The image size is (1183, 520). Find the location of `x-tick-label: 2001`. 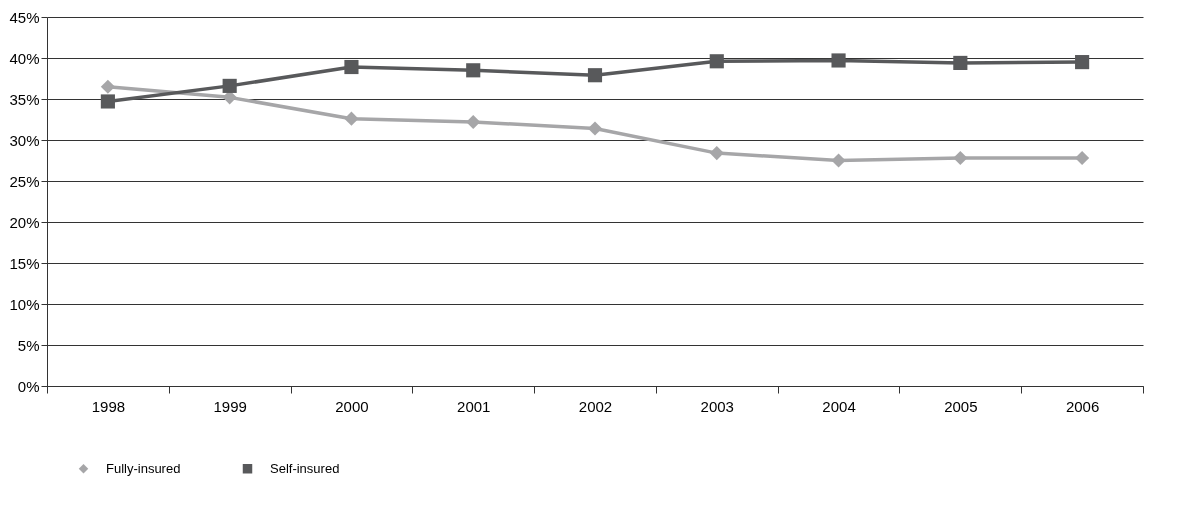

x-tick-label: 2001 is located at coordinates (474, 406).